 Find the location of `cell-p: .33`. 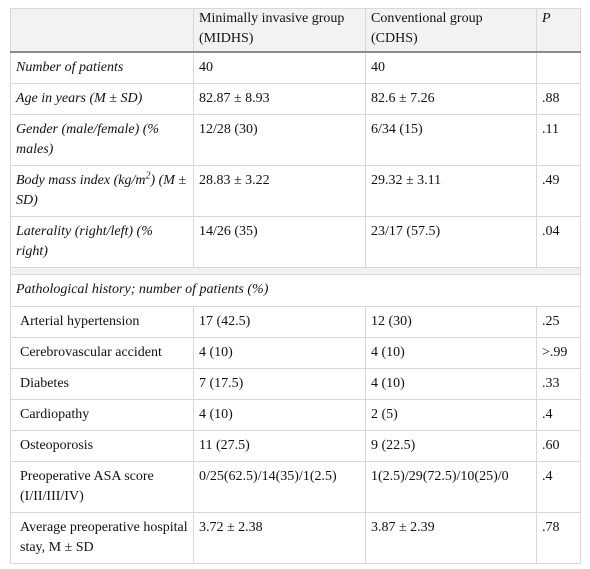

cell-p: .33 is located at coordinates (558, 384).